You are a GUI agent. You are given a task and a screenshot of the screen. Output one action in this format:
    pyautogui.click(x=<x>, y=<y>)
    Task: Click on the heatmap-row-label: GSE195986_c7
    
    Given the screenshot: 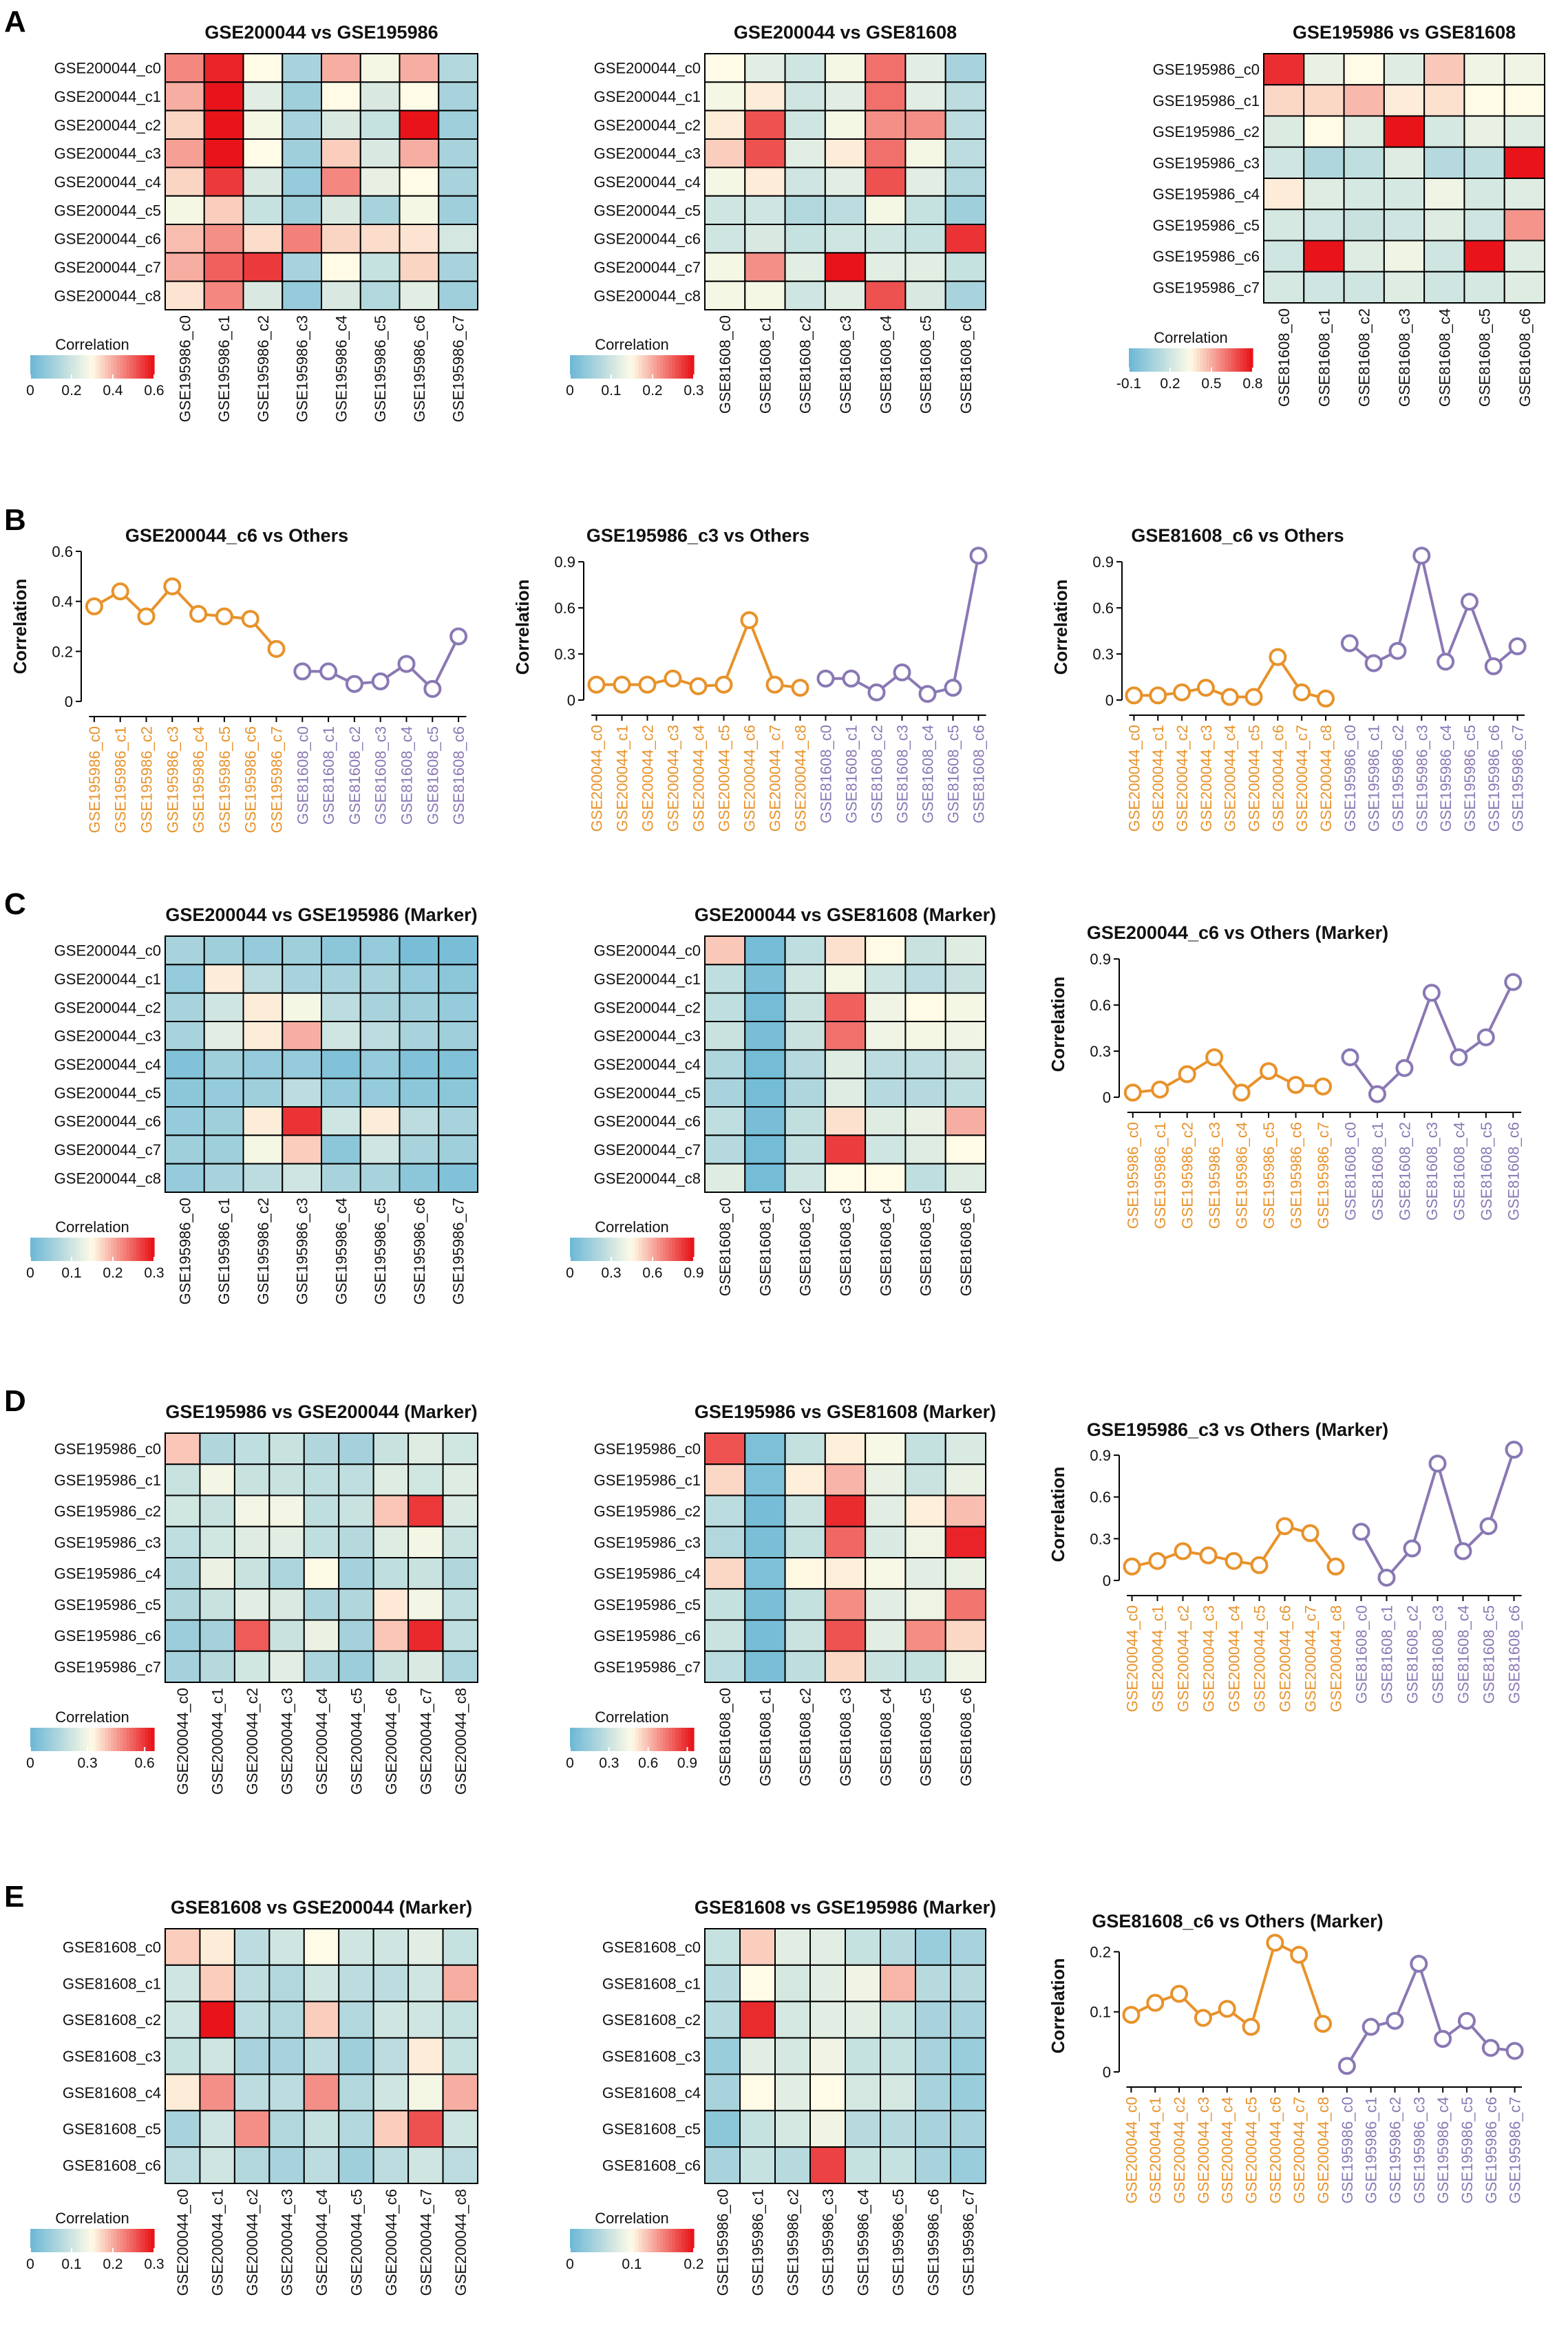 What is the action you would take?
    pyautogui.click(x=1206, y=287)
    